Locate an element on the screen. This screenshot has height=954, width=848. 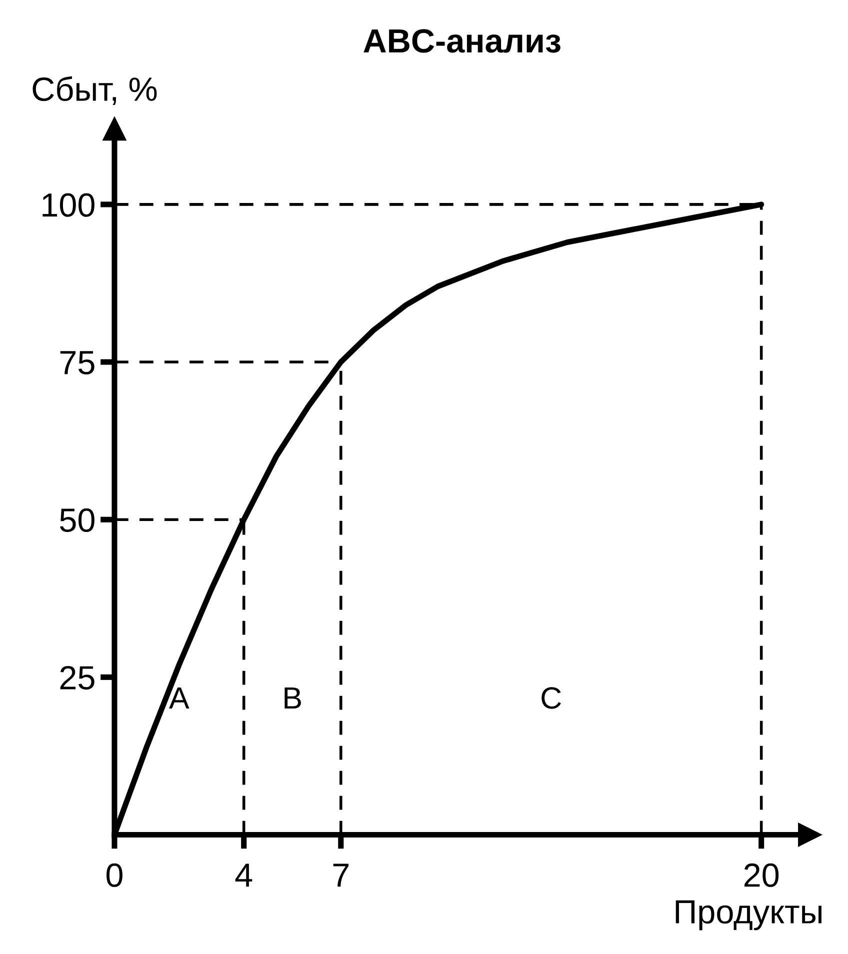
y-axis-title: Сбыт, % is located at coordinates (94, 90).